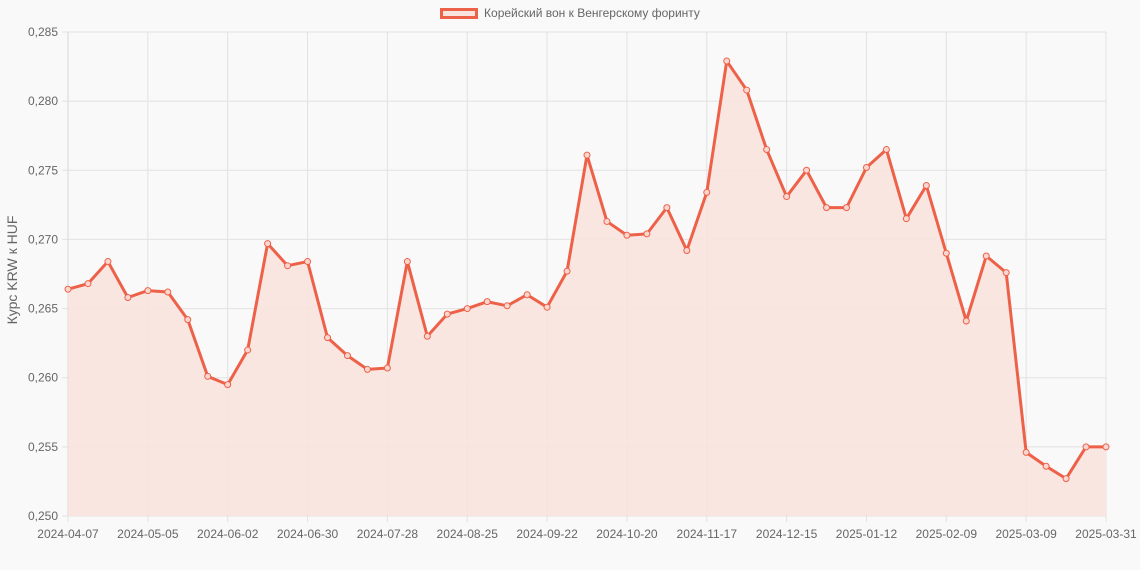 This screenshot has width=1140, height=570. I want to click on x-tick-label: 2024-12-15, so click(787, 534).